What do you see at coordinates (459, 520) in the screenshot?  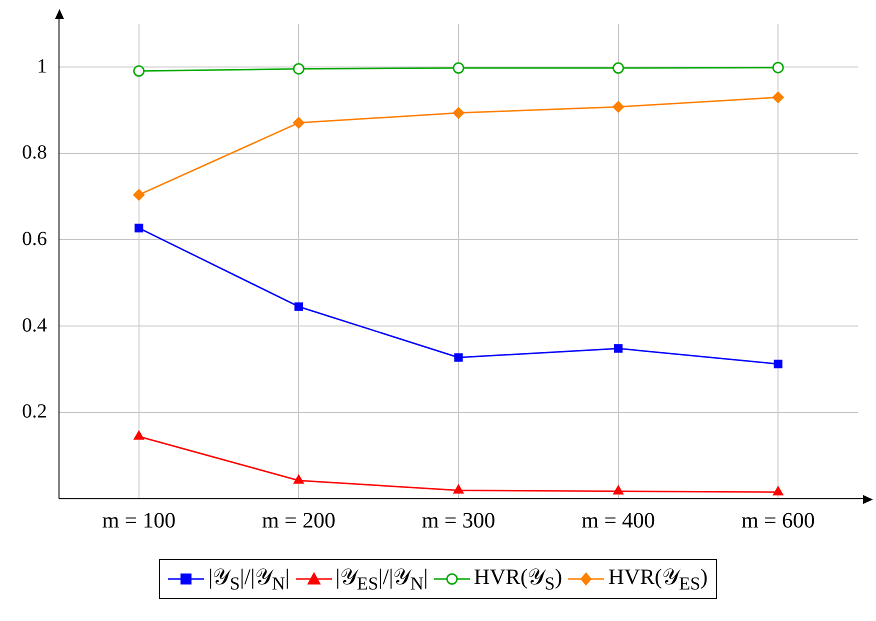 I see `x-tick-label: m = 300` at bounding box center [459, 520].